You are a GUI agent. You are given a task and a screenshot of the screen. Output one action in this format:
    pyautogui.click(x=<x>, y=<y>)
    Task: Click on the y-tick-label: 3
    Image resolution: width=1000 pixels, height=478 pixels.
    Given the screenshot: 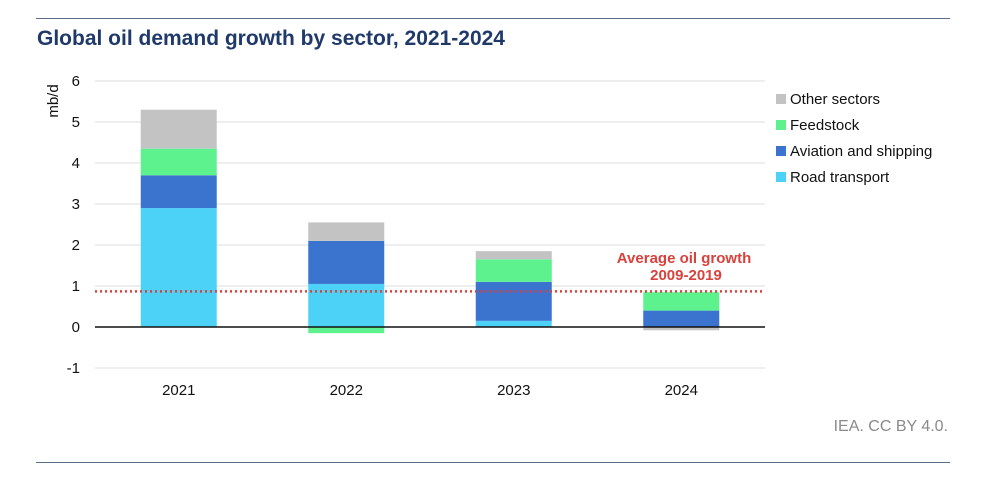 What is the action you would take?
    pyautogui.click(x=76, y=204)
    